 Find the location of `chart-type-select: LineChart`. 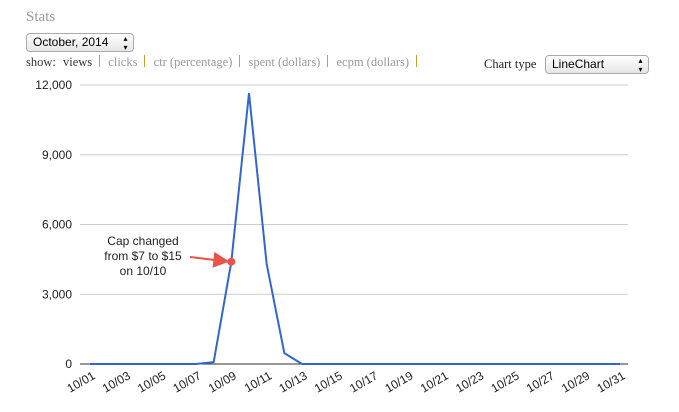

chart-type-select: LineChart is located at coordinates (597, 64).